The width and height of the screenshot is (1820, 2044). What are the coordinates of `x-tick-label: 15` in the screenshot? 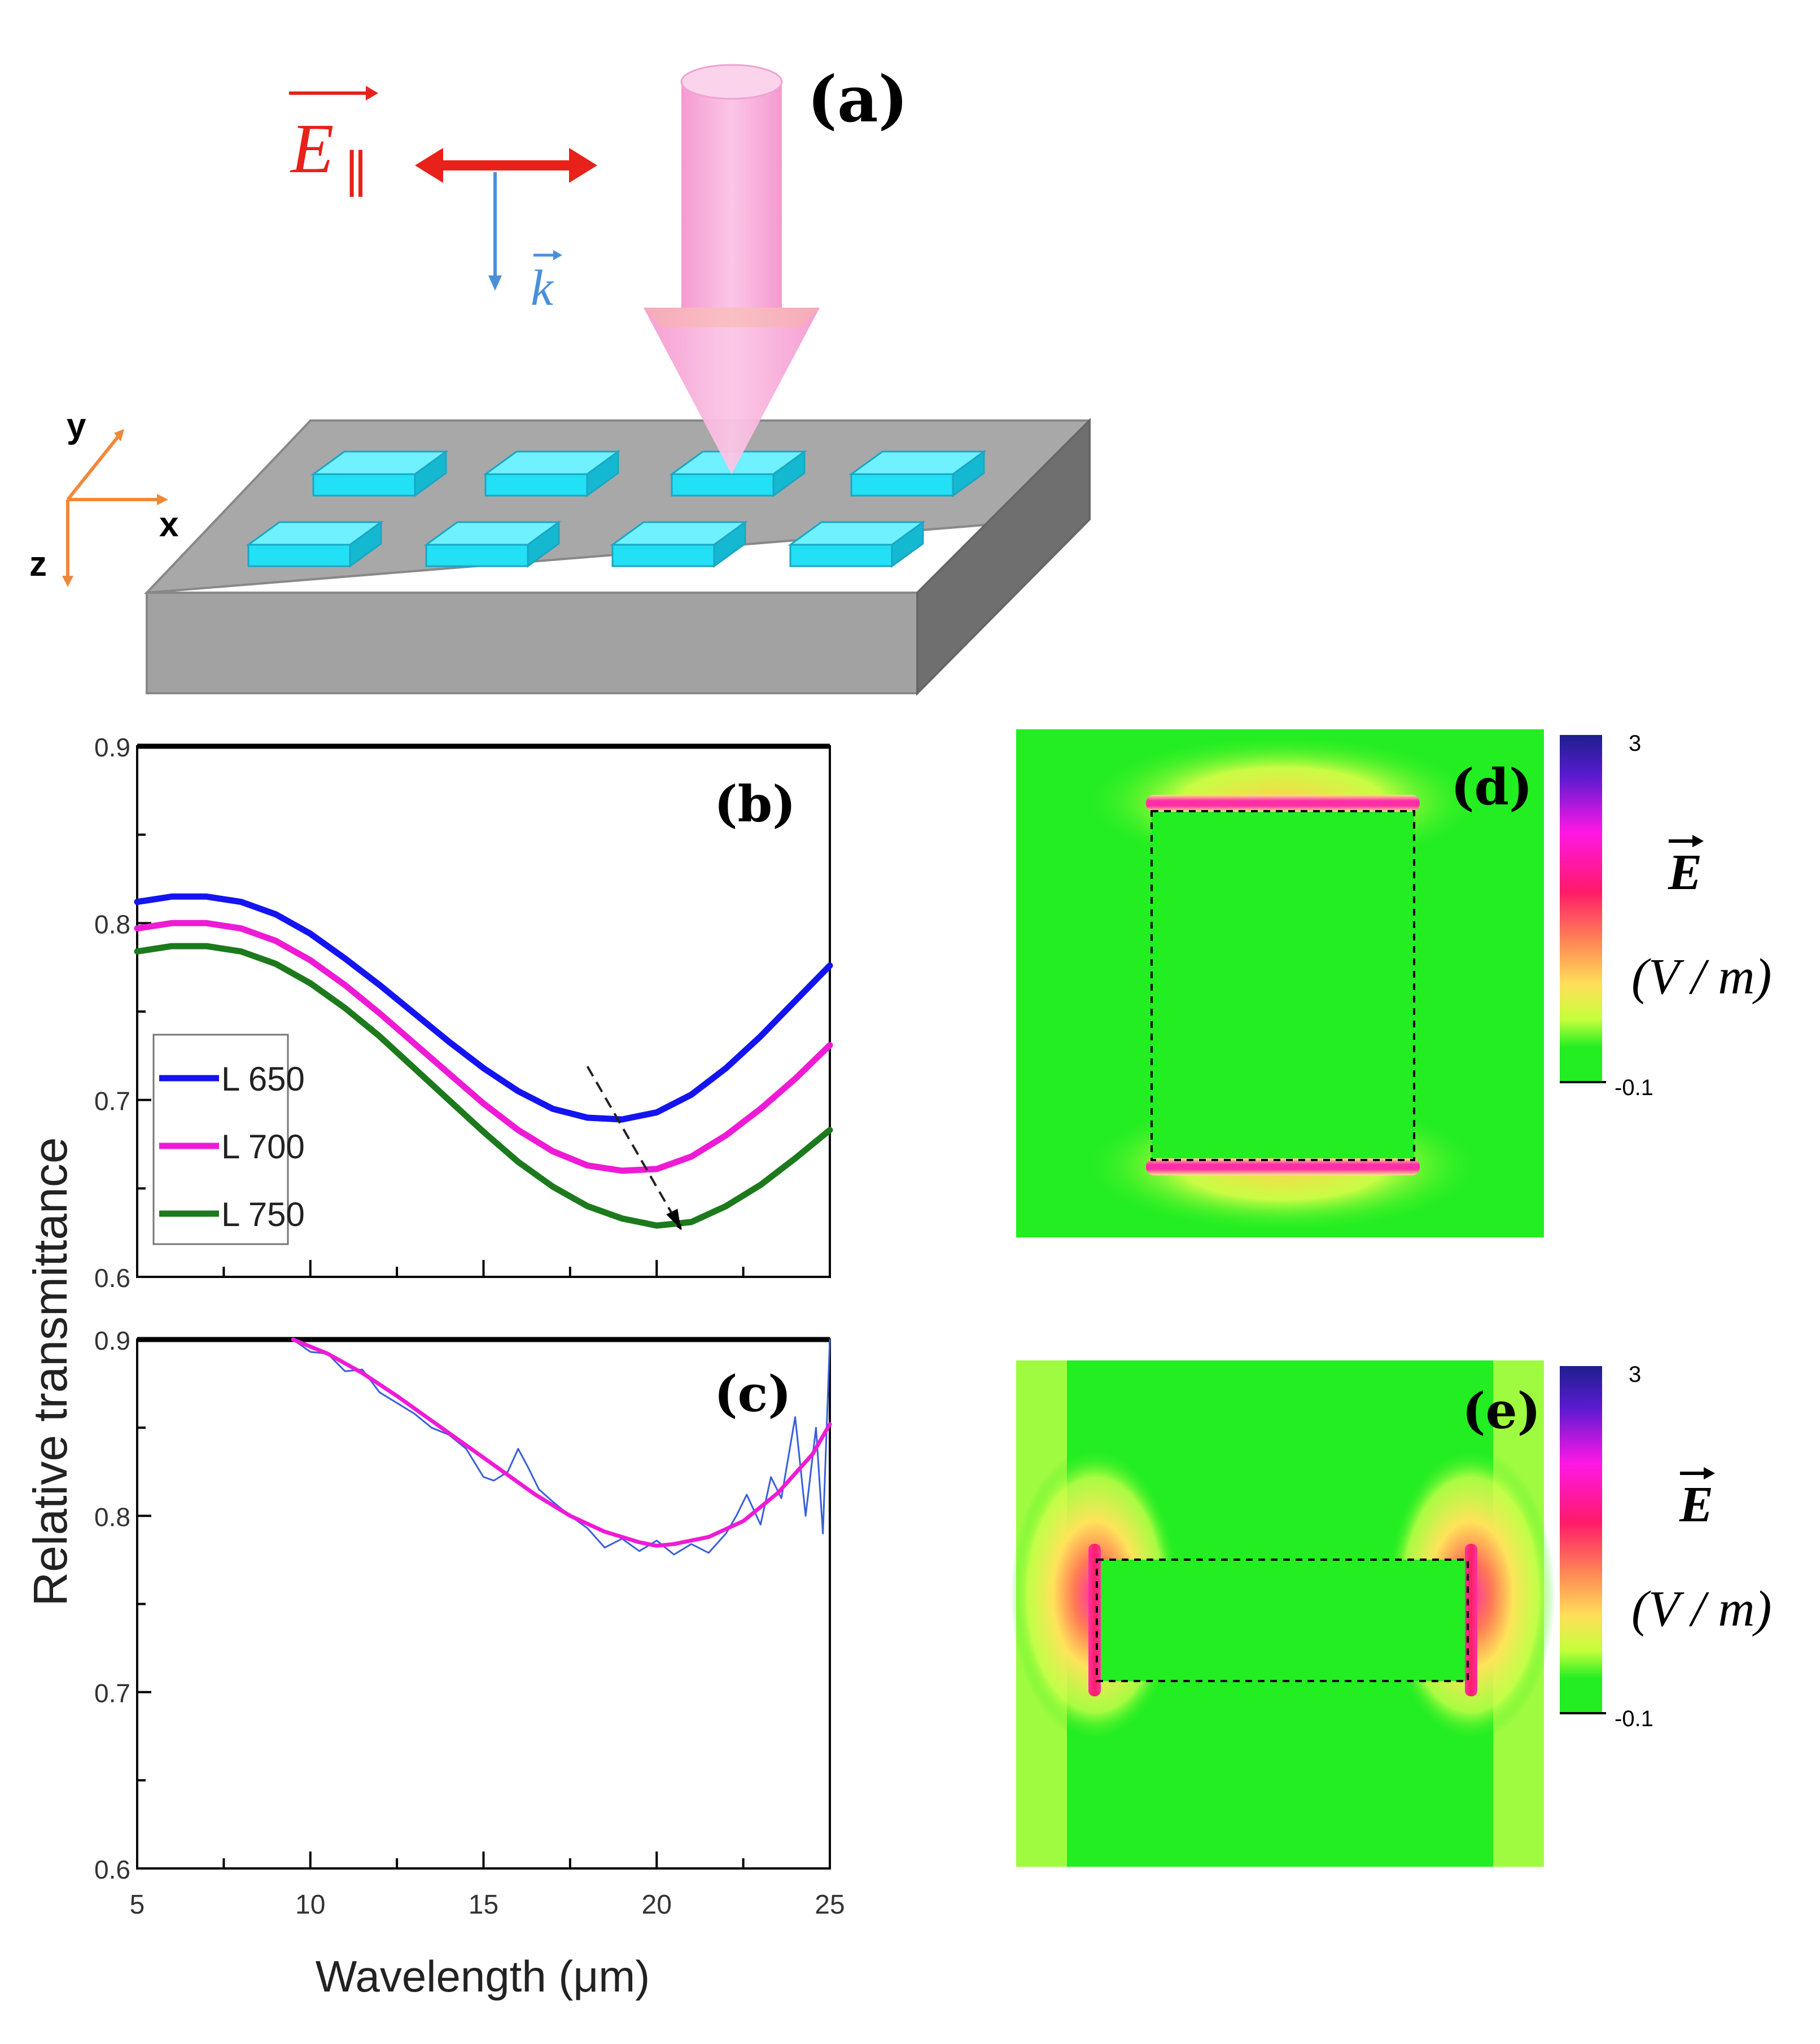 It's located at (484, 1905).